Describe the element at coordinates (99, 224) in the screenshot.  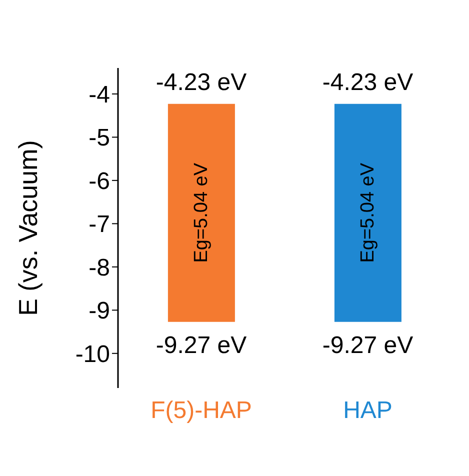
I see `y-tick-label: -7` at that location.